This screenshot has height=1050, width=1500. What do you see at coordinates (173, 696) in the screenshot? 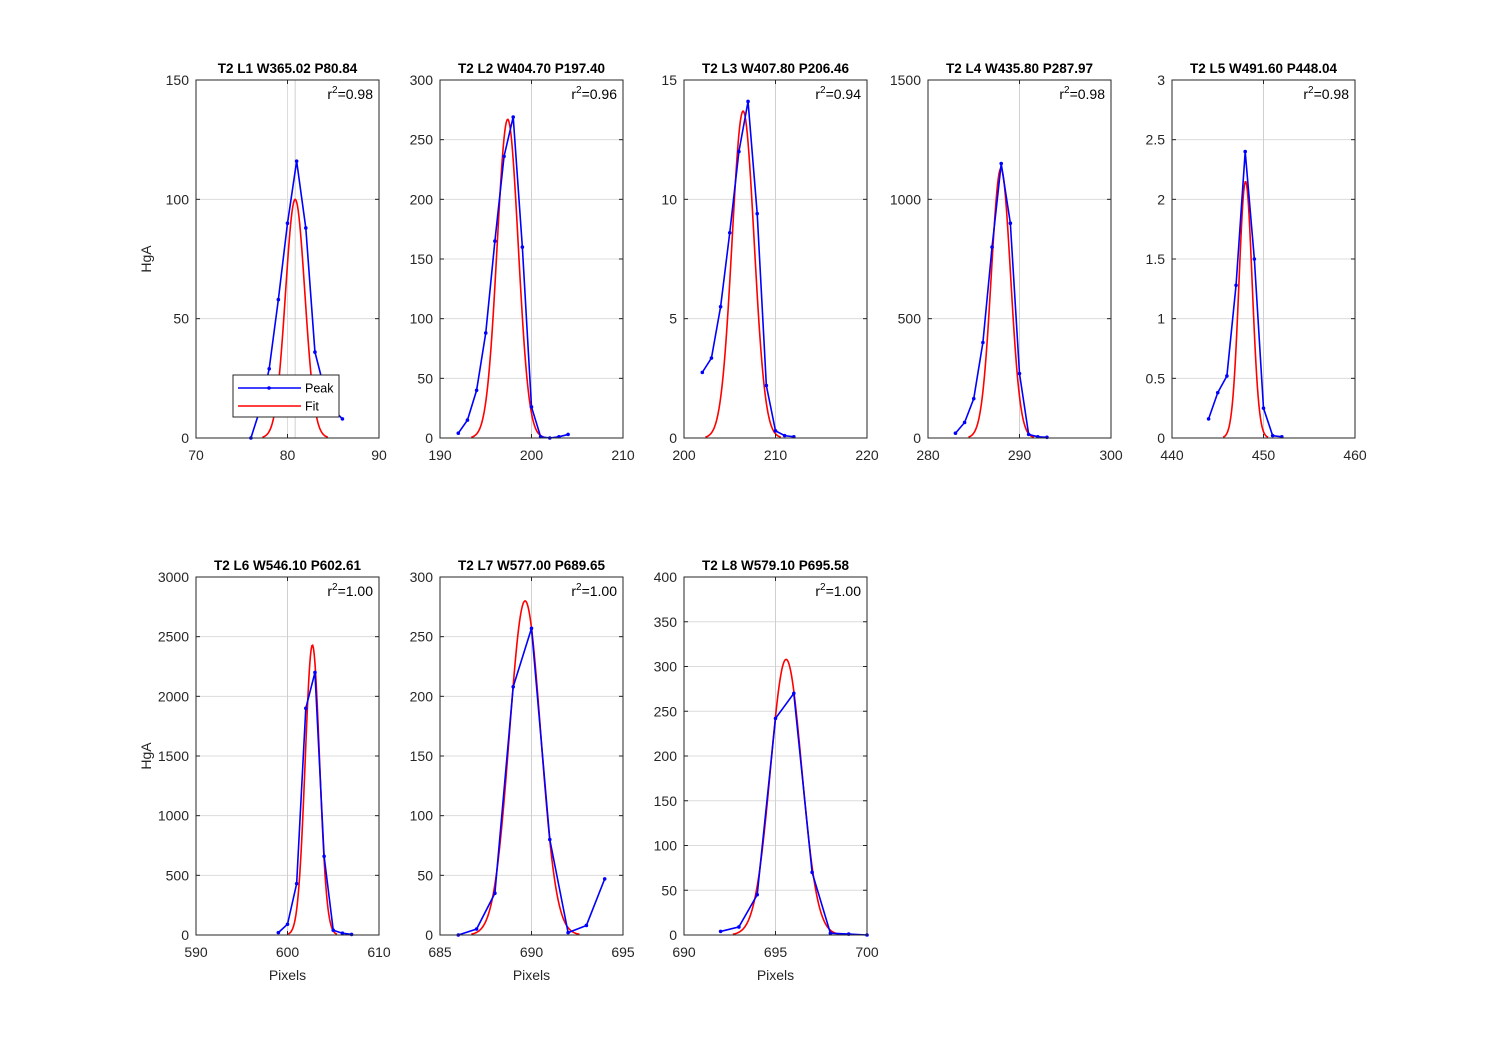
I see `y-tick-label: 2000` at bounding box center [173, 696].